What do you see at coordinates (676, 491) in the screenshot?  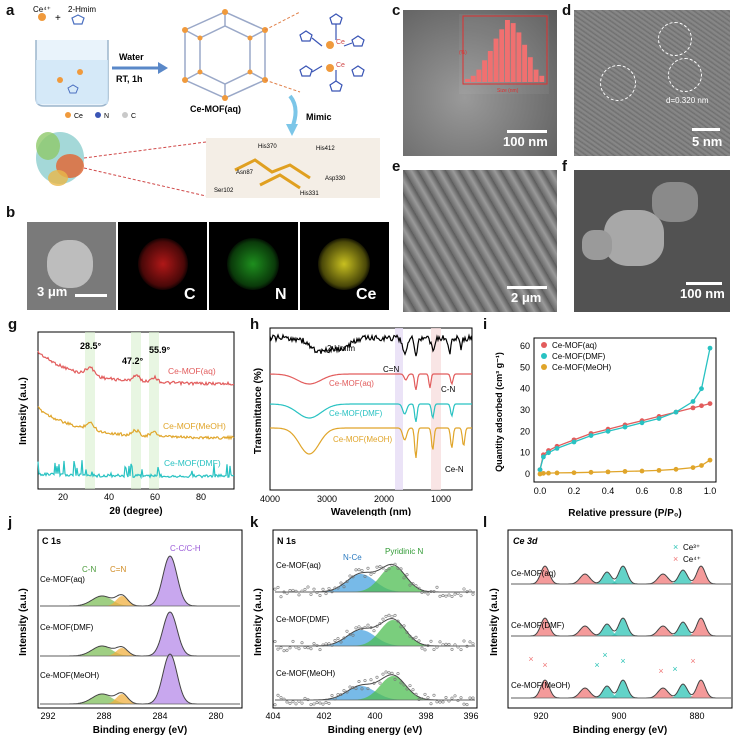 I see `bet-xtick: 0.8` at bounding box center [676, 491].